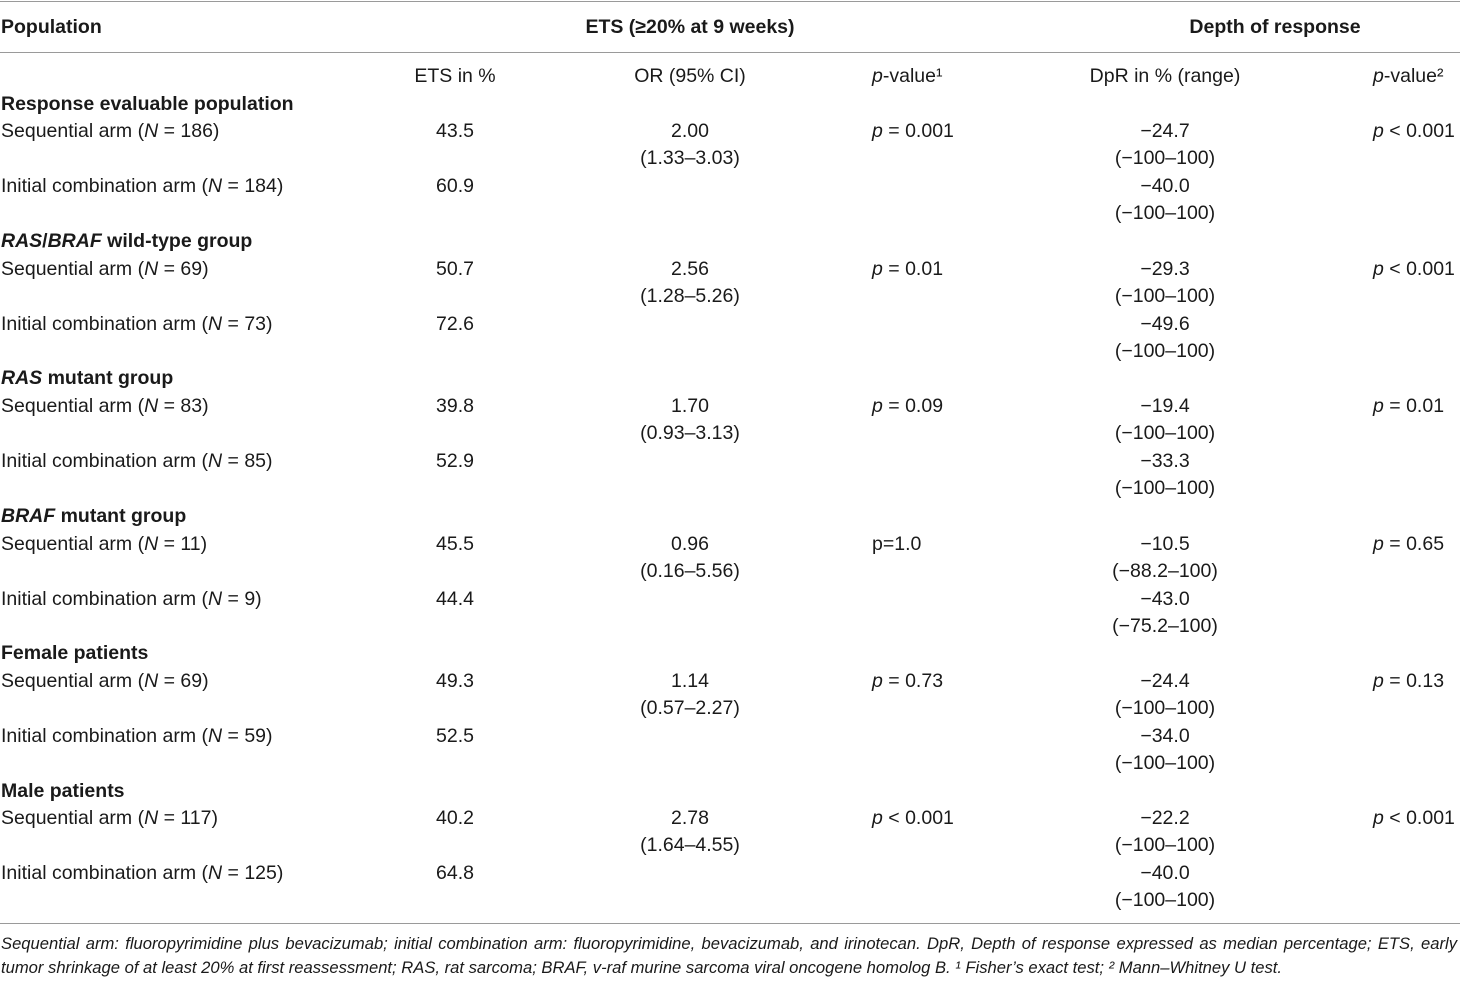 This screenshot has width=1460, height=981. I want to click on row-label: Sequential arm (N = 83), so click(105, 406).